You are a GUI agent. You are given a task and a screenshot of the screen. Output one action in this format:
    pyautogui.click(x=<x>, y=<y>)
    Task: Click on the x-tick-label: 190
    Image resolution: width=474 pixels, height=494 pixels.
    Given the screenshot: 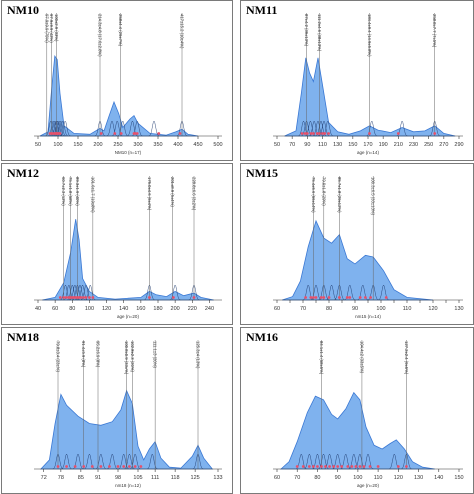 What is the action you would take?
    pyautogui.click(x=383, y=145)
    